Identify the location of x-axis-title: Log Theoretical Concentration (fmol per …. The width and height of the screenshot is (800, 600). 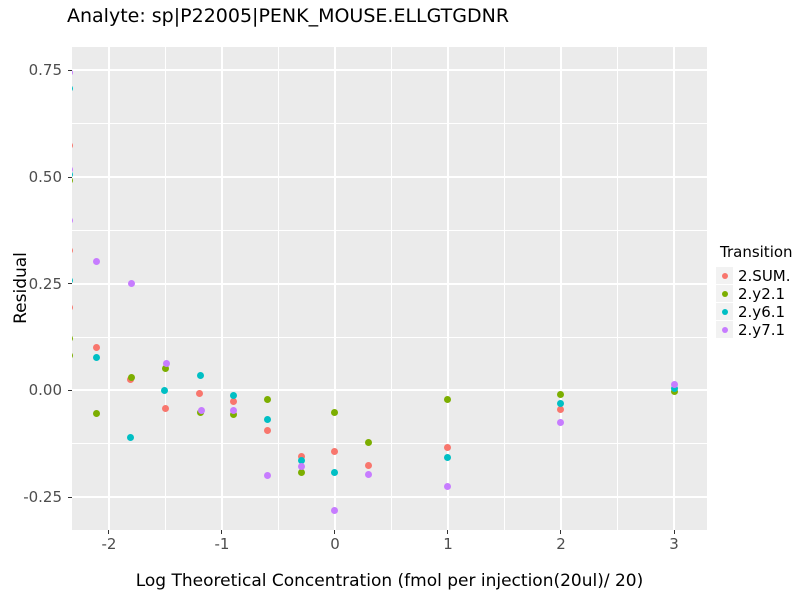
(389, 581).